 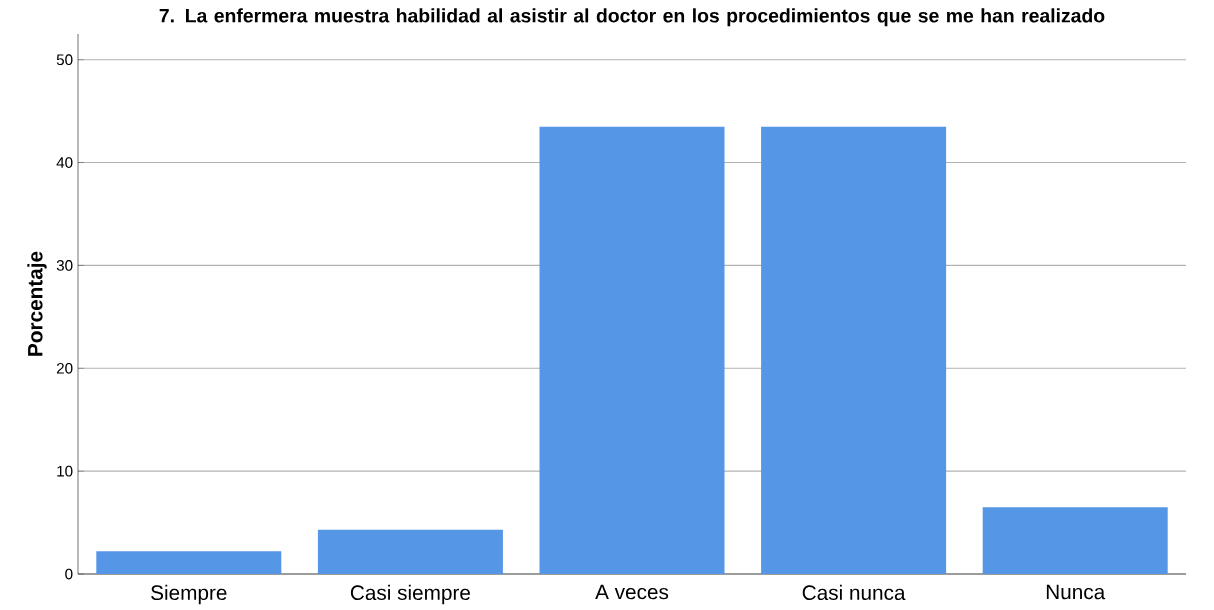 I want to click on y-tick-label: 20, so click(x=64, y=368).